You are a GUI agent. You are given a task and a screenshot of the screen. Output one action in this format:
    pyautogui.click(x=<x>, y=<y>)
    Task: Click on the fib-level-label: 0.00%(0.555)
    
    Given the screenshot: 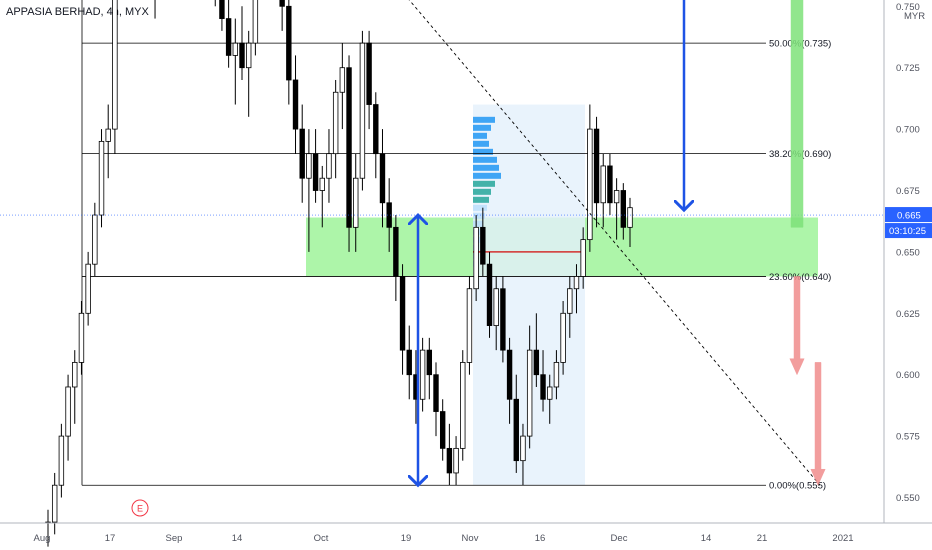 What is the action you would take?
    pyautogui.click(x=797, y=486)
    